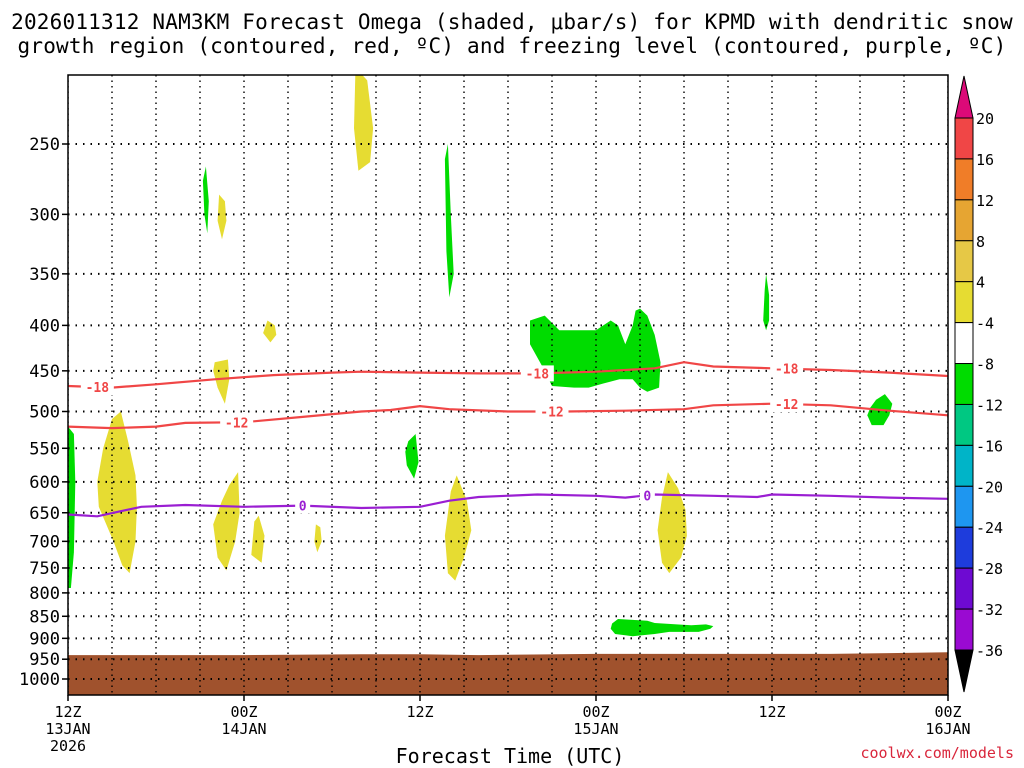 Image resolution: width=1024 pixels, height=768 pixels. I want to click on contour--12, so click(508, 416).